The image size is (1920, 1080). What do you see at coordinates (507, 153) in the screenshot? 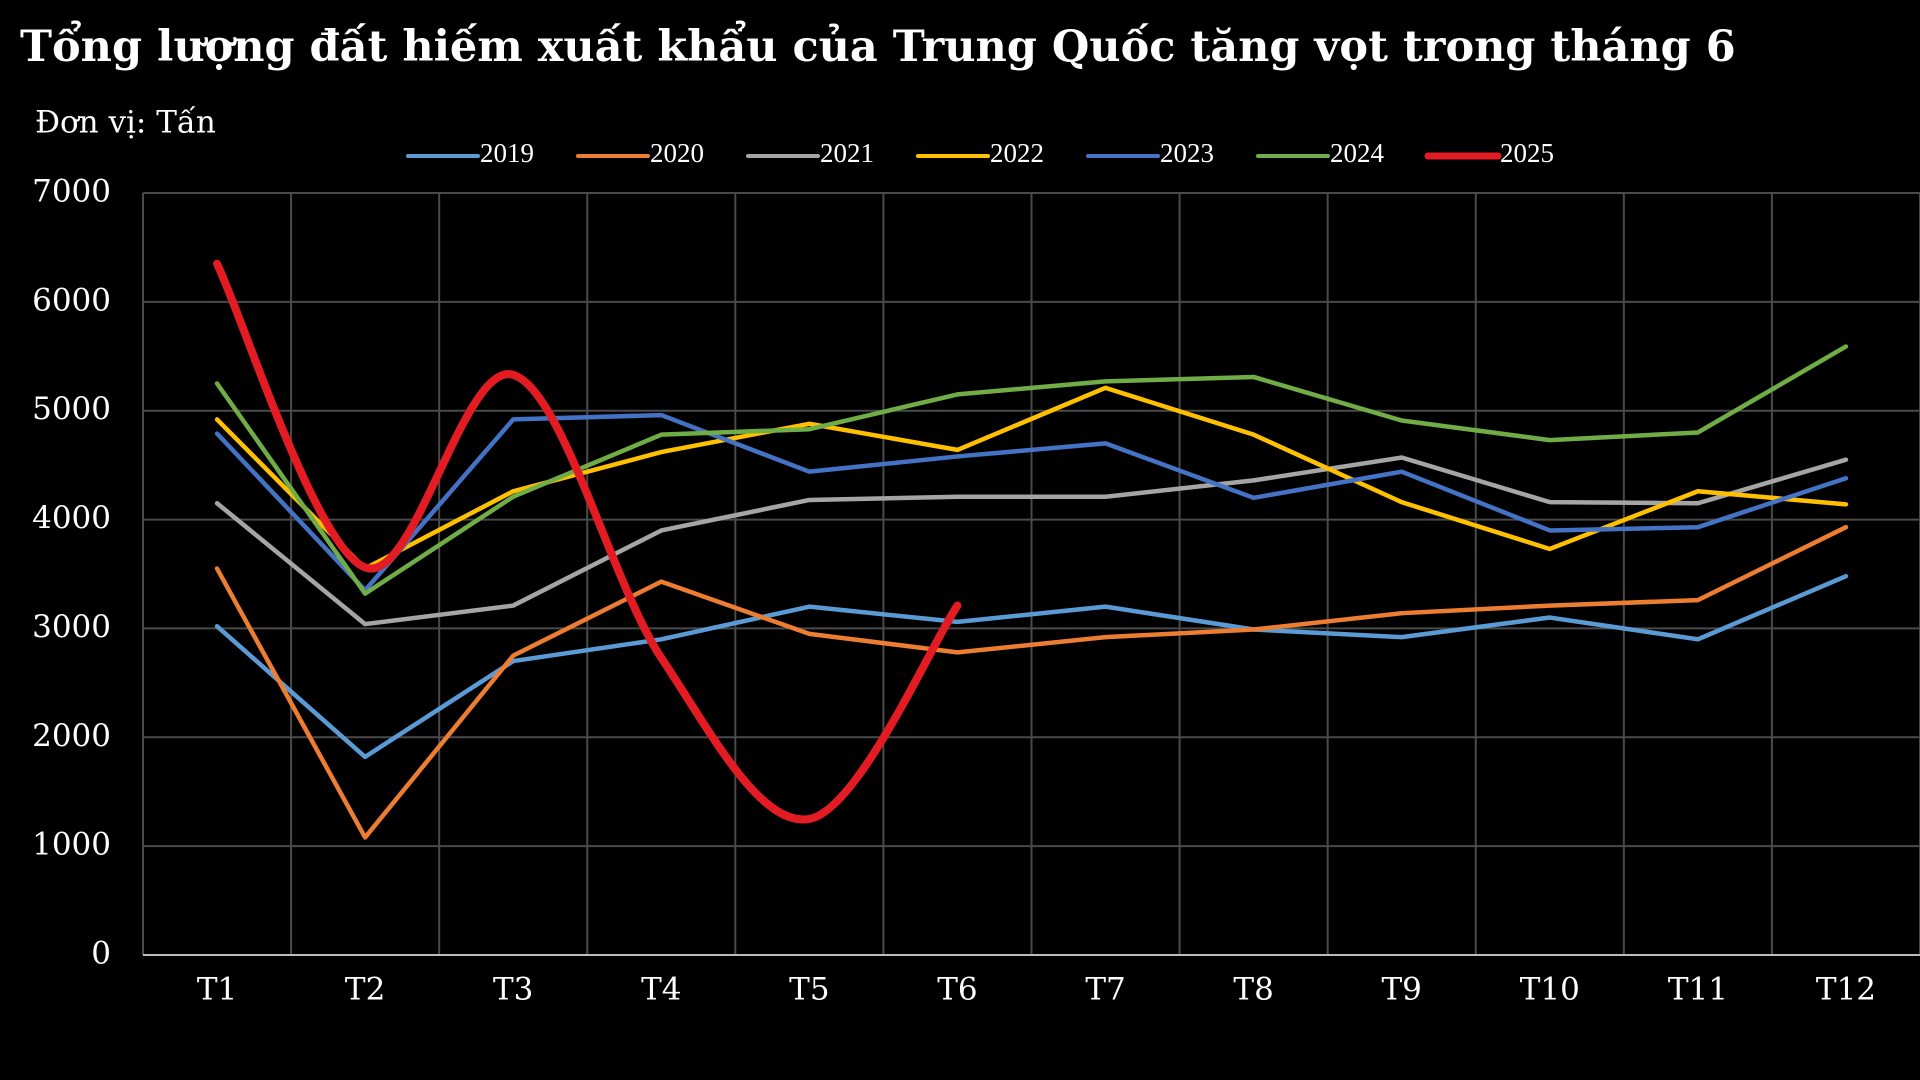
I see `legend-label: 2019` at bounding box center [507, 153].